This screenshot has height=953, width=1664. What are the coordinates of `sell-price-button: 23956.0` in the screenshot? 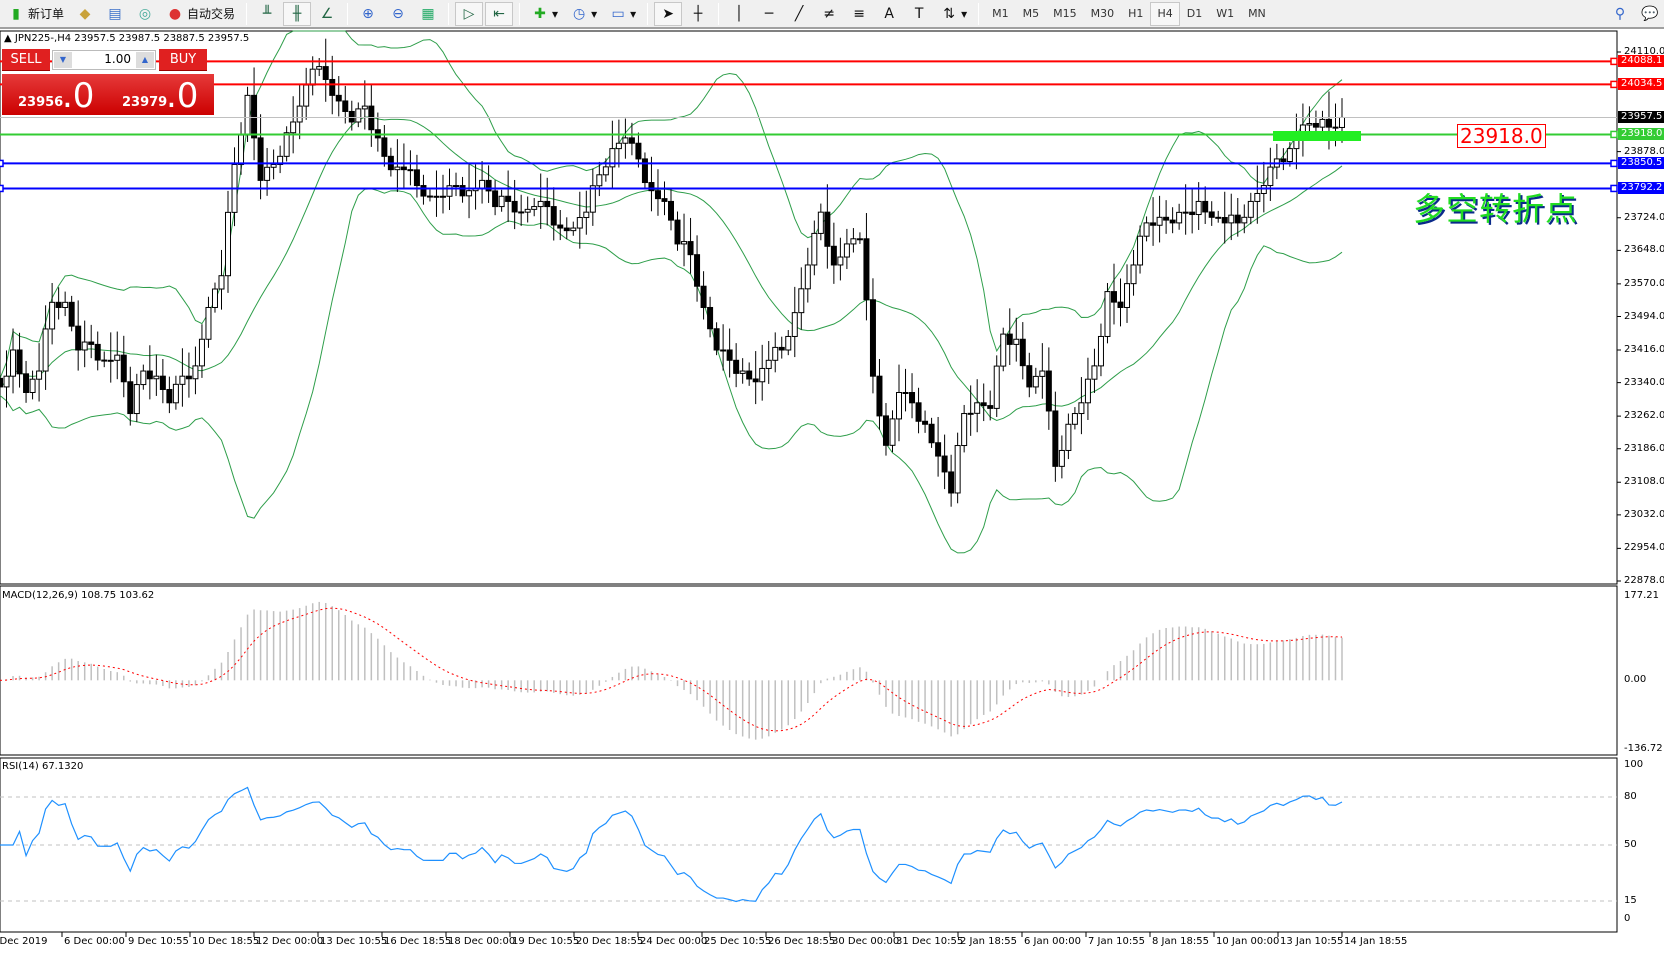 It's located at (56, 94).